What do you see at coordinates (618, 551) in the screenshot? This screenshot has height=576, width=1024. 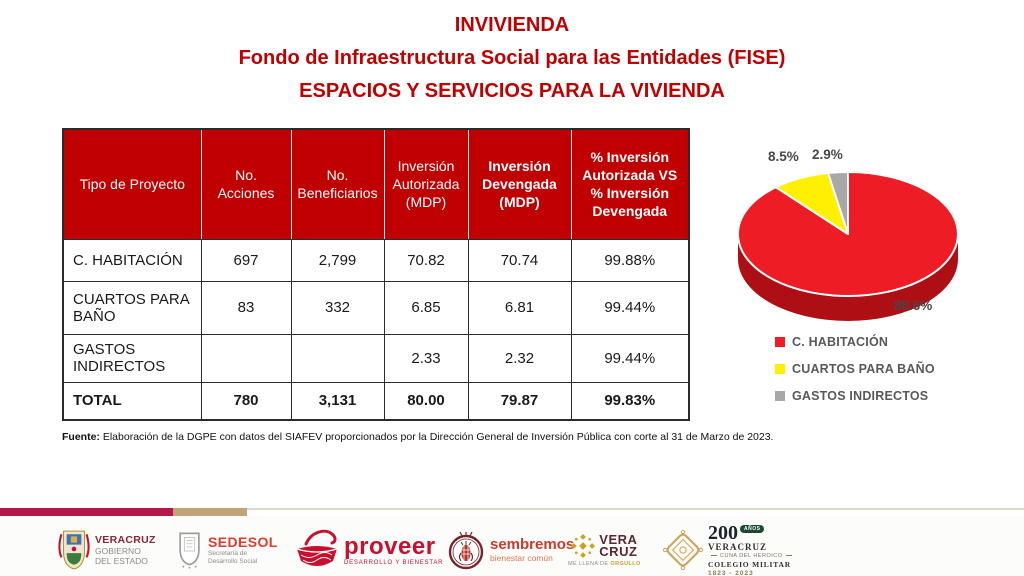 I see `veracruz-brand-word2: CRUZ` at bounding box center [618, 551].